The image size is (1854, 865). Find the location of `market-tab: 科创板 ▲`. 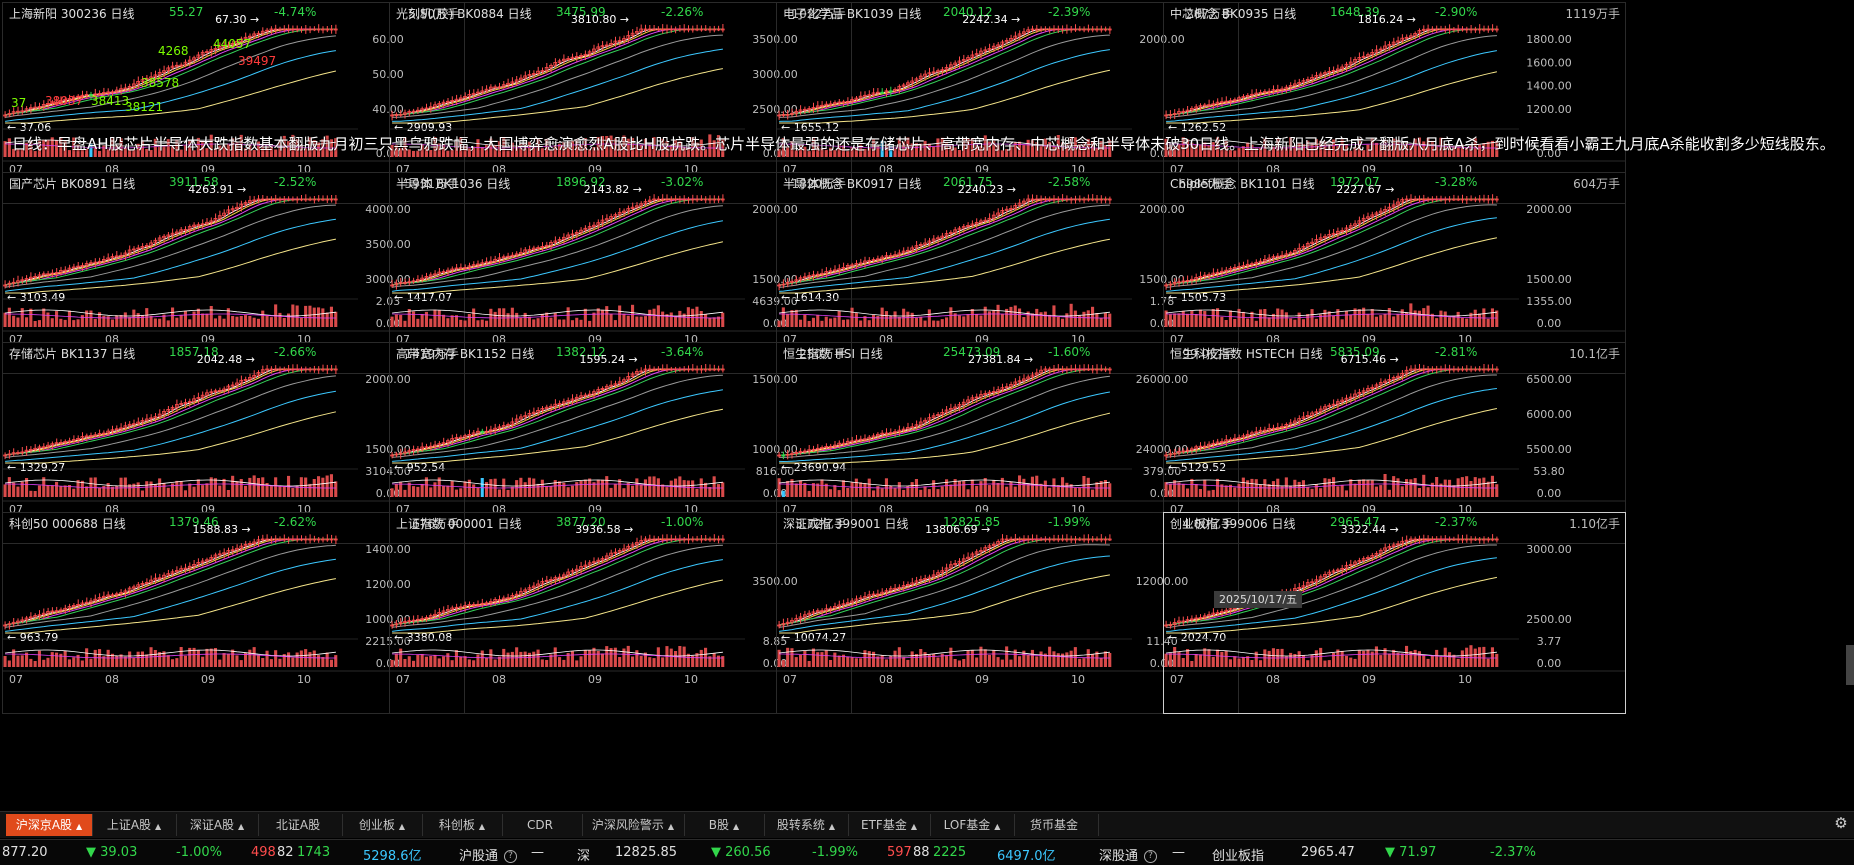

market-tab: 科创板 ▲ is located at coordinates (462, 825).